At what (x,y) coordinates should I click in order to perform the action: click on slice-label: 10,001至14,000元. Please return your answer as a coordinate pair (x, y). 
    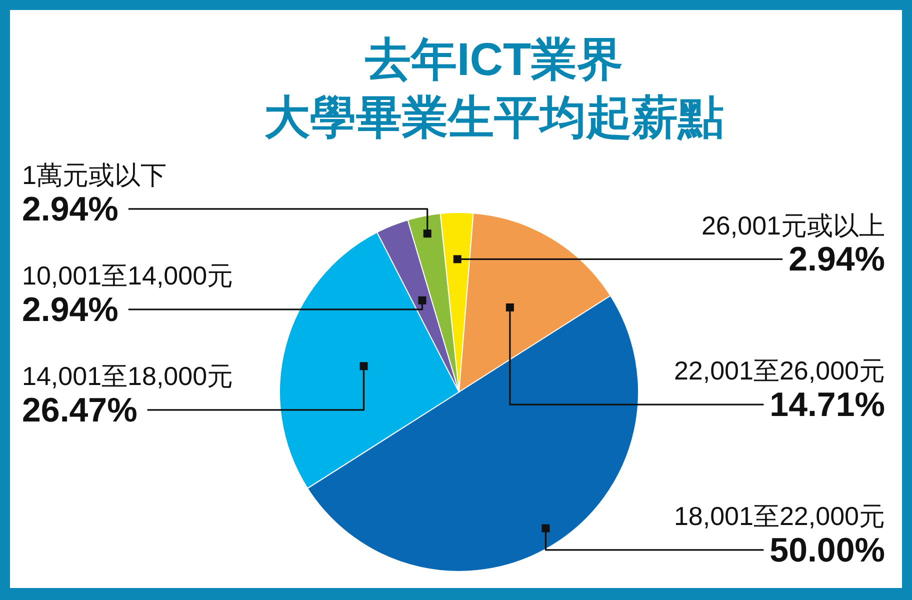
    Looking at the image, I should click on (128, 275).